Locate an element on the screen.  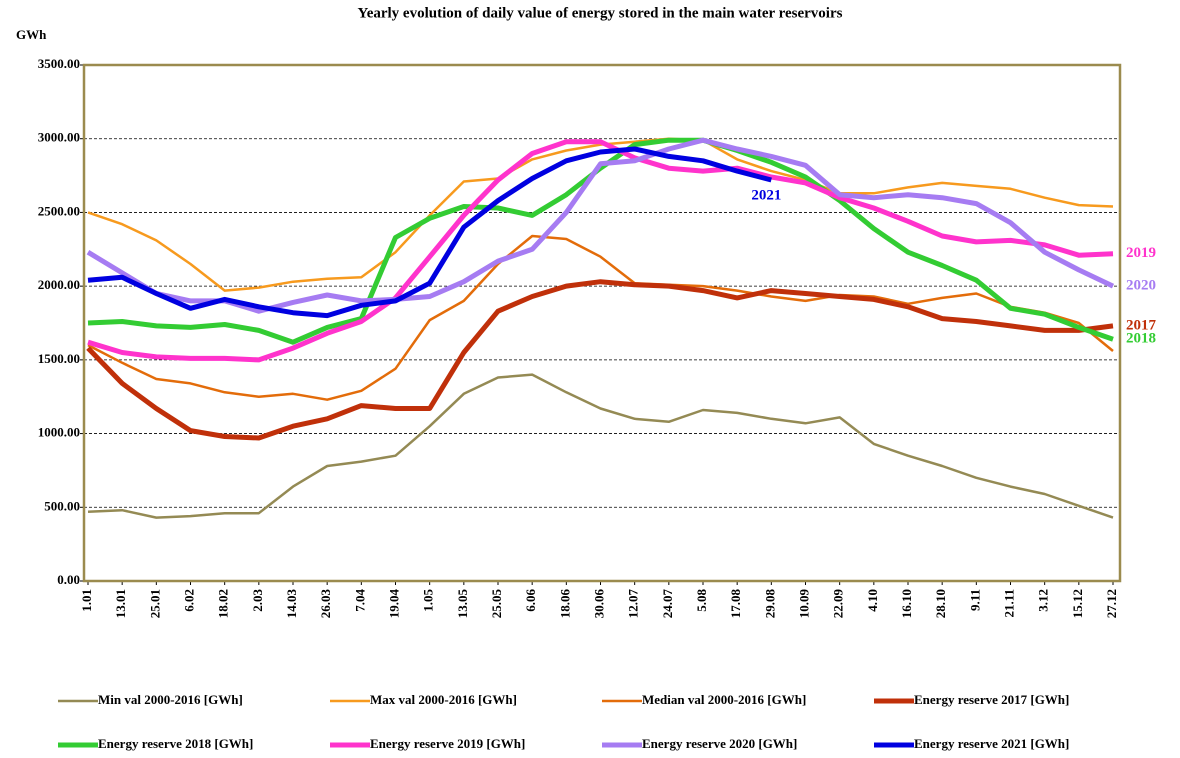
x-tick-label: 15.12 is located at coordinates (1077, 603).